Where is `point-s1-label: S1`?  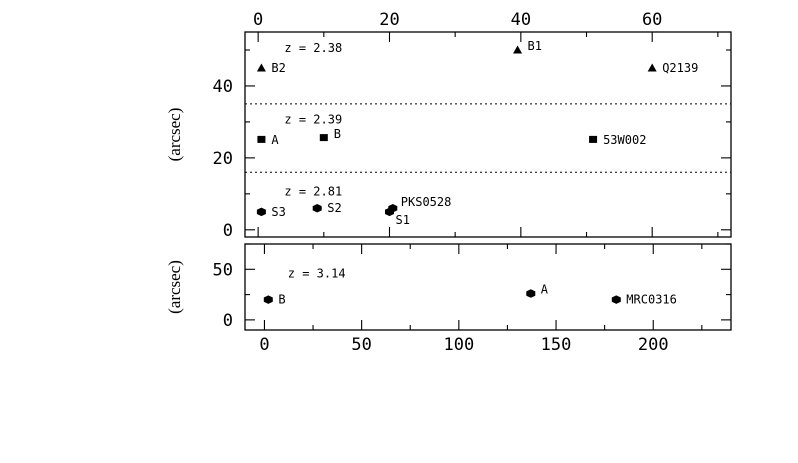 point-s1-label: S1 is located at coordinates (402, 220).